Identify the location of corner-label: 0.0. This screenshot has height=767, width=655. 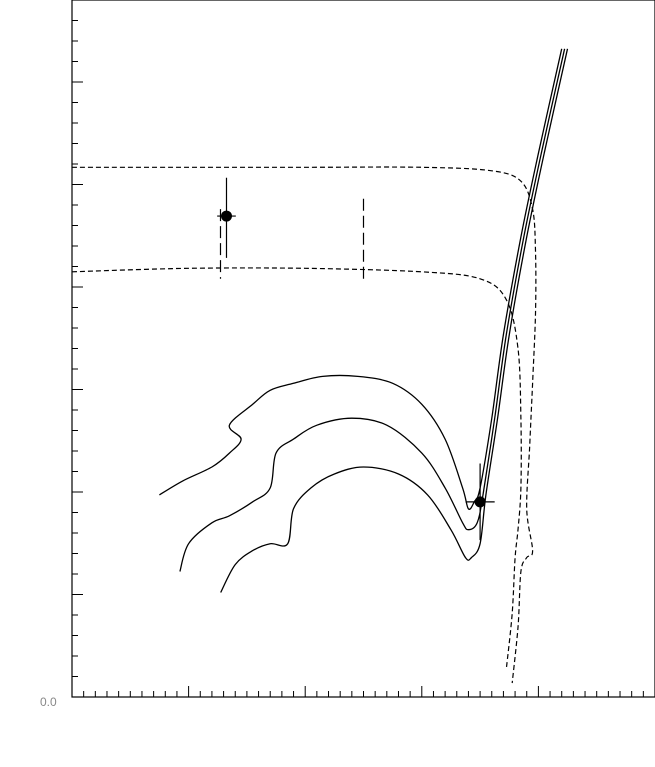
(48, 702).